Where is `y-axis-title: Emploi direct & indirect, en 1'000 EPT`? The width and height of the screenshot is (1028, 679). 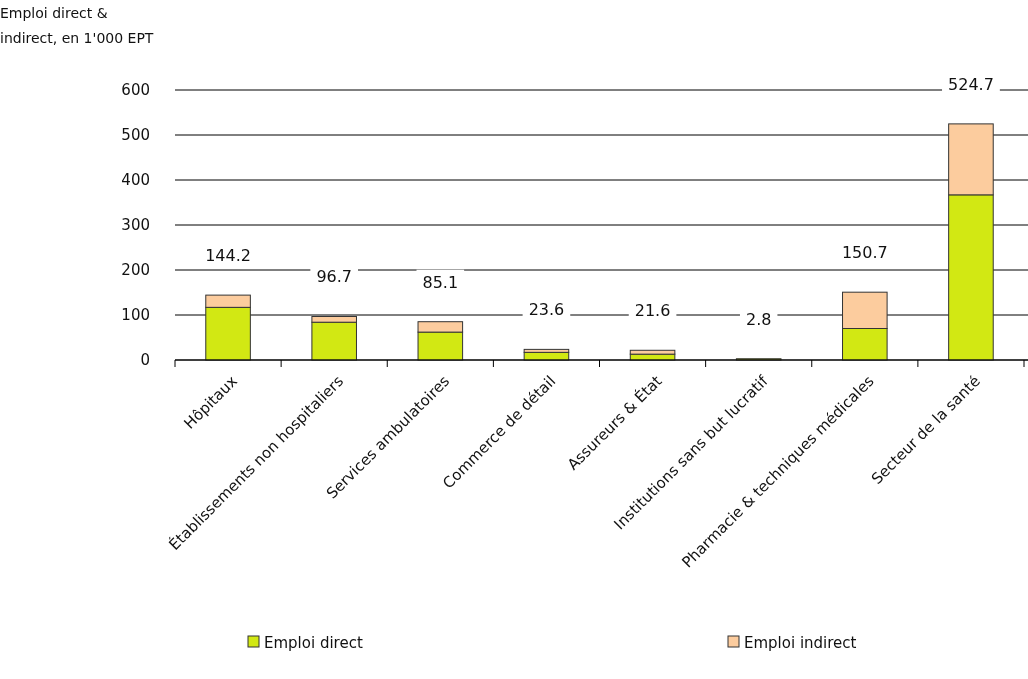
y-axis-title: Emploi direct & indirect, en 1'000 EPT is located at coordinates (77, 25).